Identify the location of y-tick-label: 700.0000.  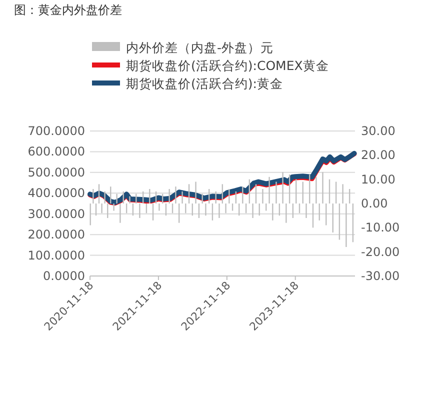
(56, 131).